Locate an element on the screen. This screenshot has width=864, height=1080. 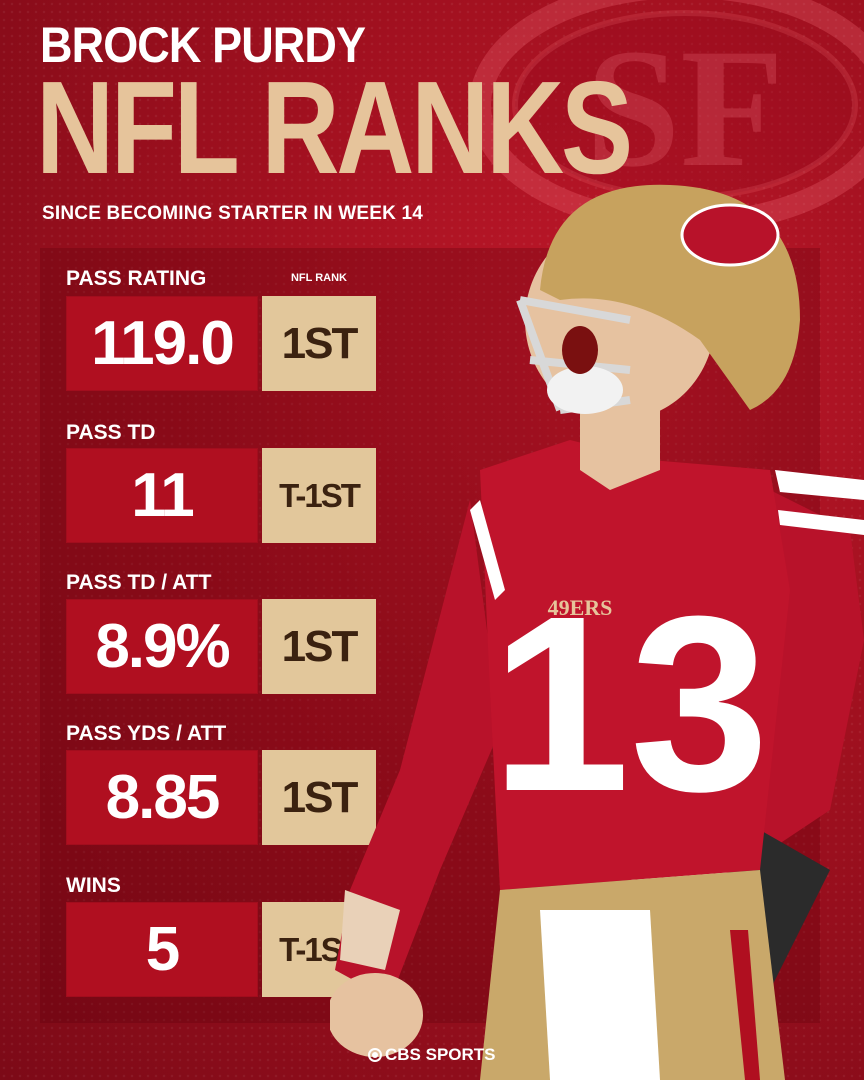
svg-text: 49ERS is located at coordinates (580, 607).